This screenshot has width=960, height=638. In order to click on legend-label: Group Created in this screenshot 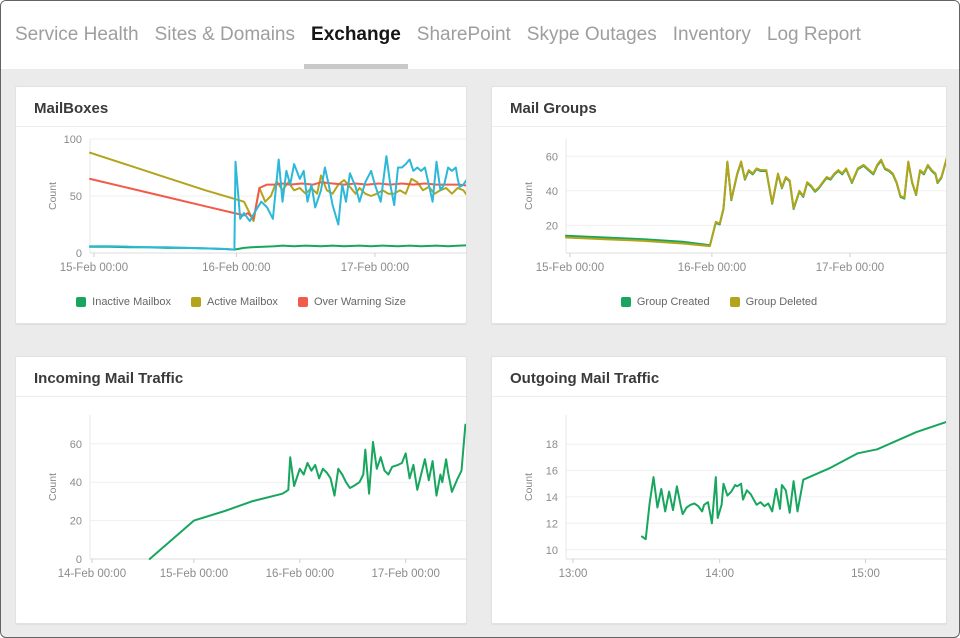, I will do `click(673, 302)`.